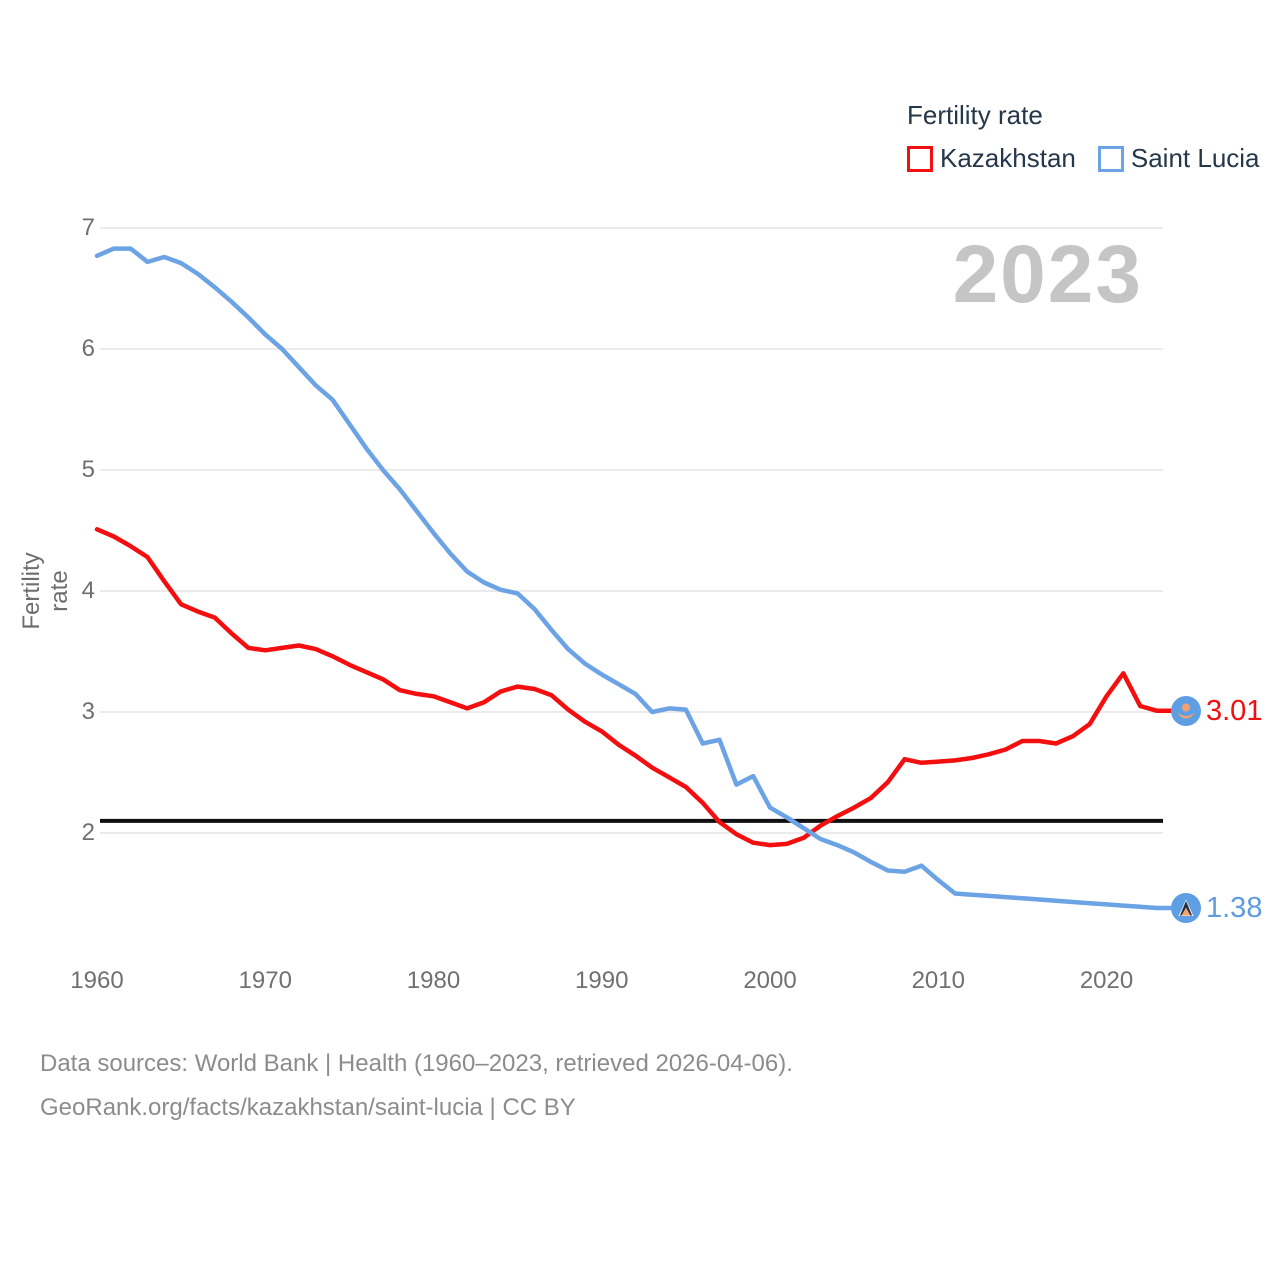 The height and width of the screenshot is (1280, 1280). Describe the element at coordinates (1110, 158) in the screenshot. I see `saint-lucia-swatch-icon` at that location.